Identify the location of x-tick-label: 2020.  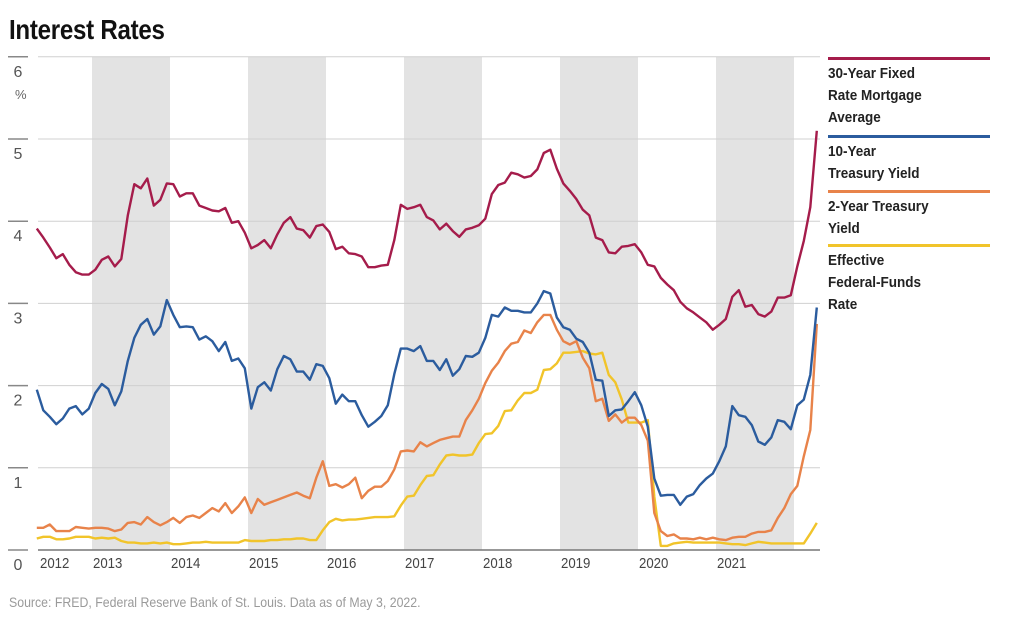
(653, 562).